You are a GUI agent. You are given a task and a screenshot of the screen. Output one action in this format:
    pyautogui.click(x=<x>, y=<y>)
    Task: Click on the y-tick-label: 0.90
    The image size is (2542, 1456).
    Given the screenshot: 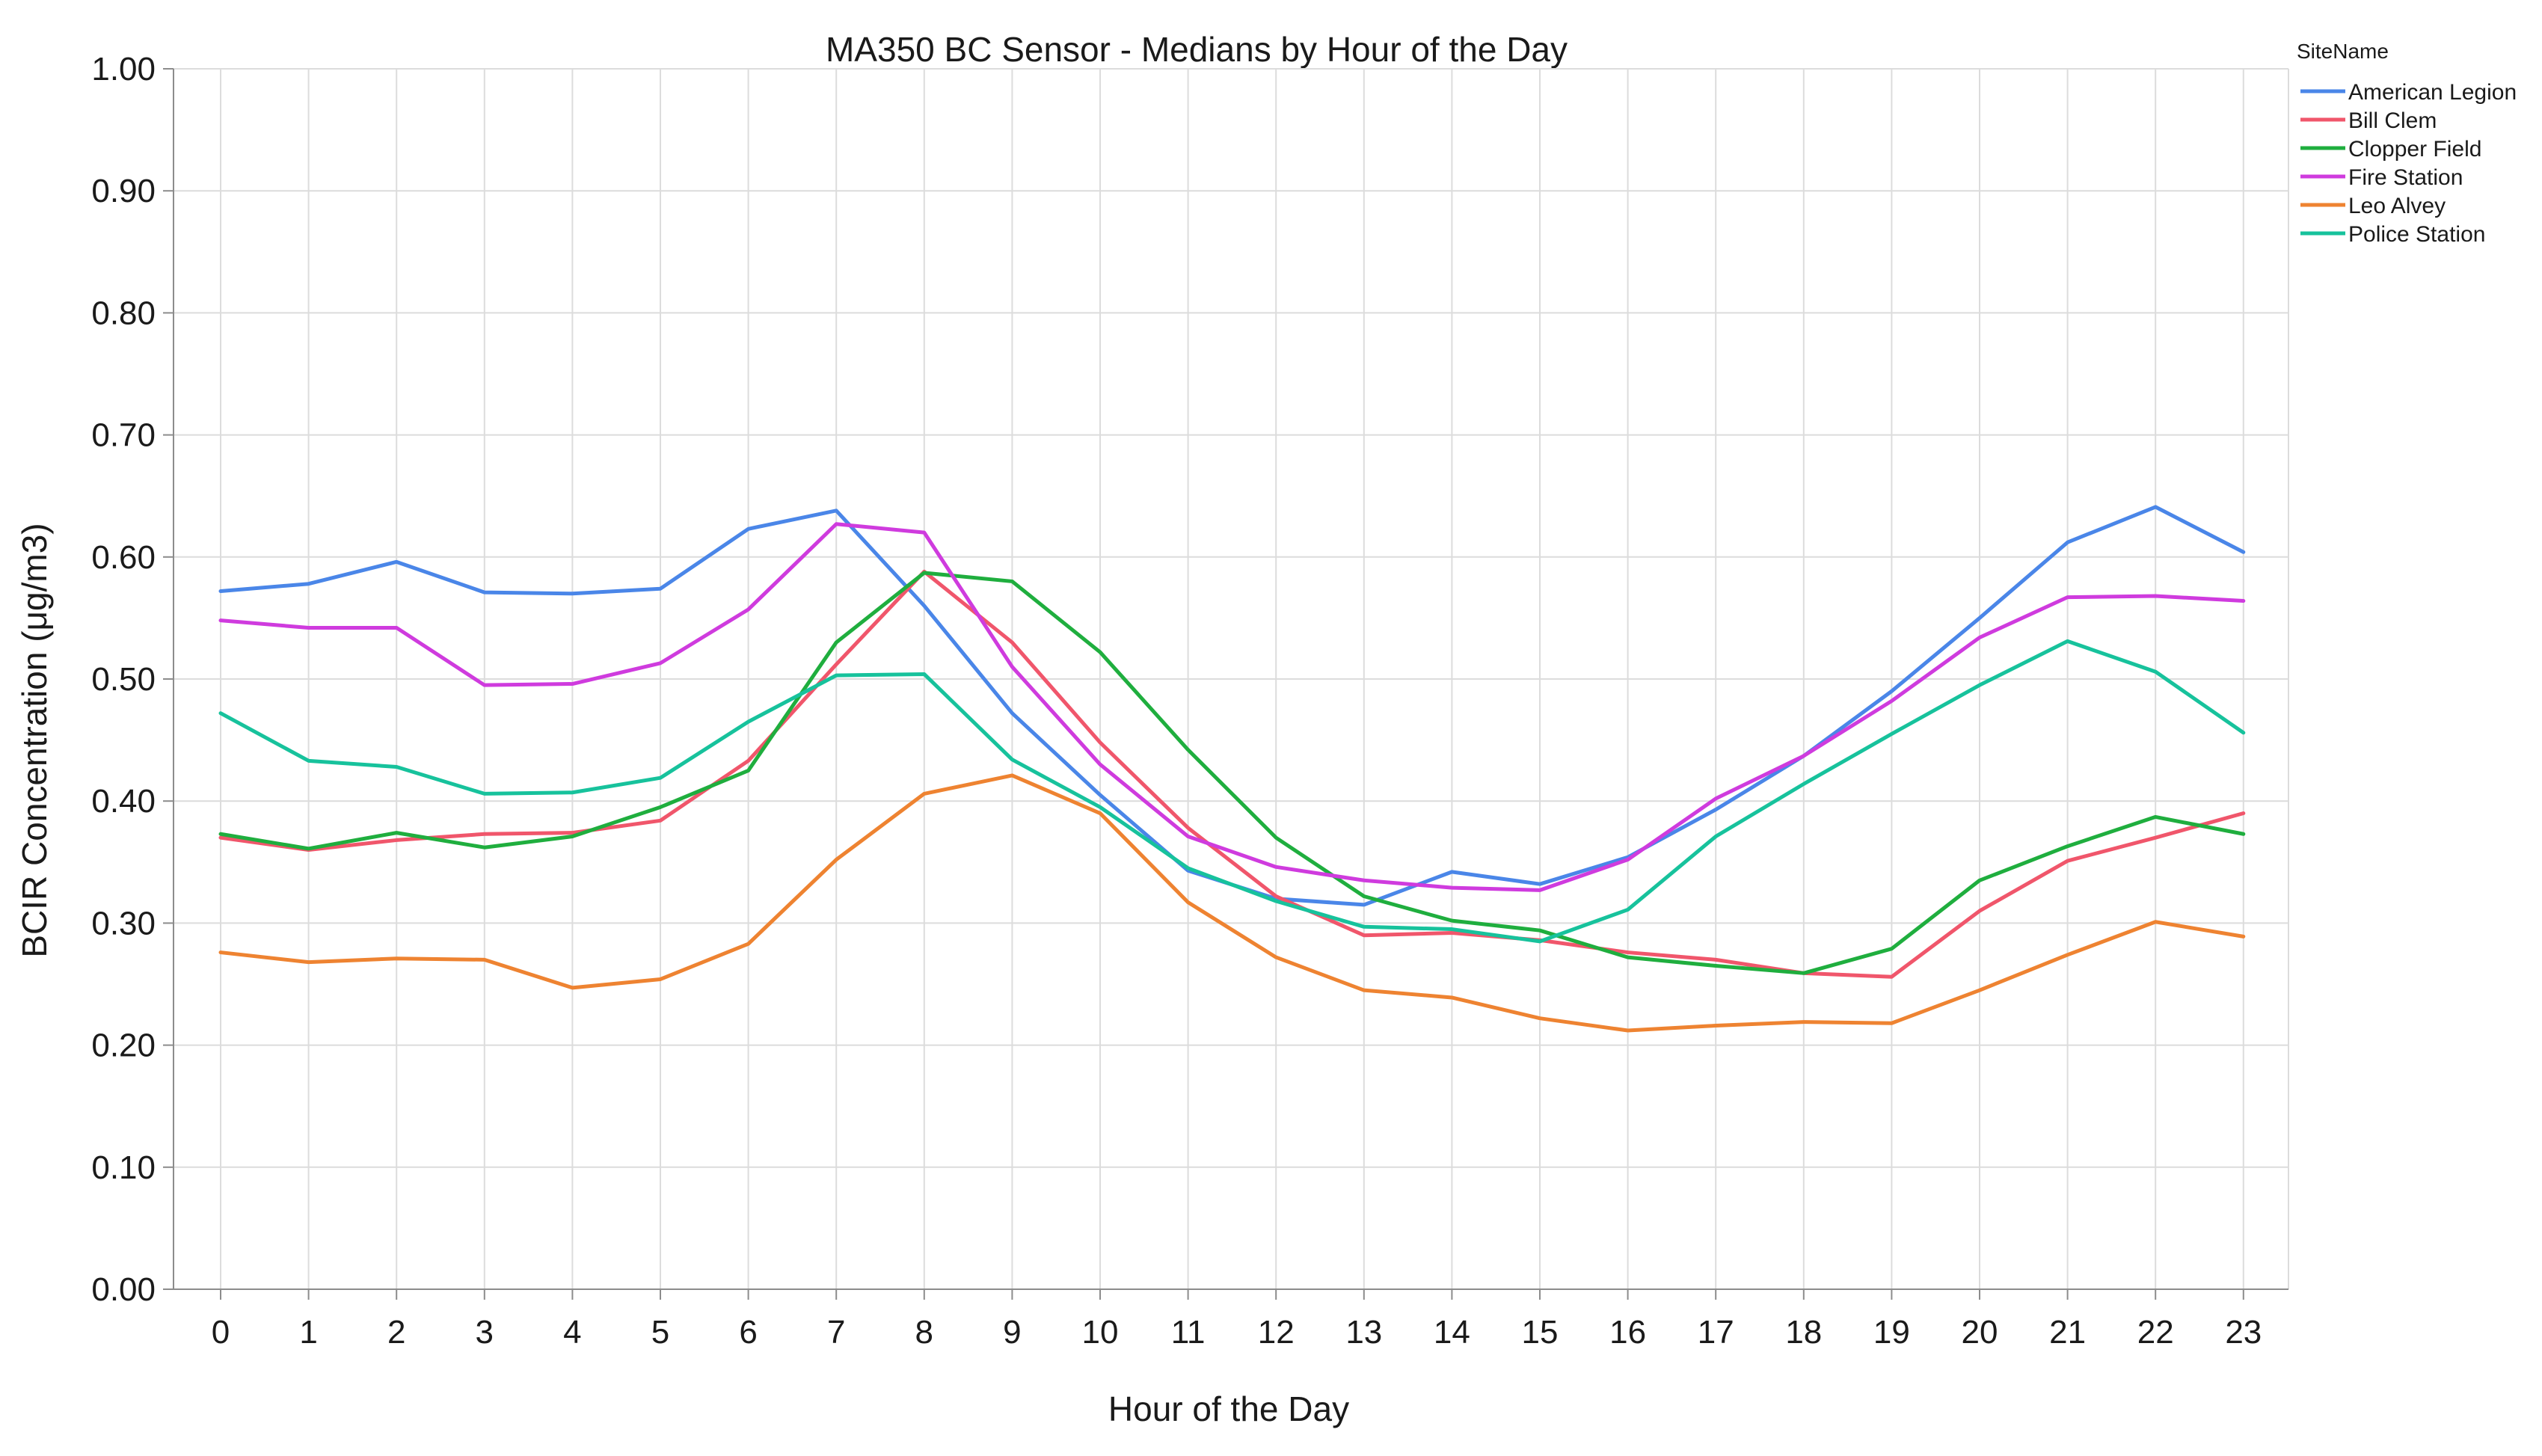 What is the action you would take?
    pyautogui.click(x=123, y=191)
    